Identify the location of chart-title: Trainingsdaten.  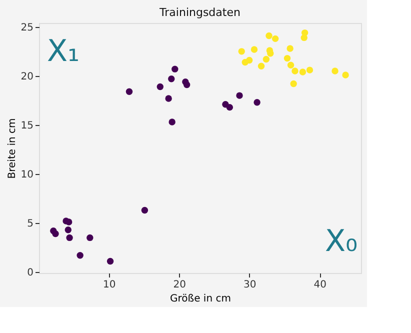
(199, 12).